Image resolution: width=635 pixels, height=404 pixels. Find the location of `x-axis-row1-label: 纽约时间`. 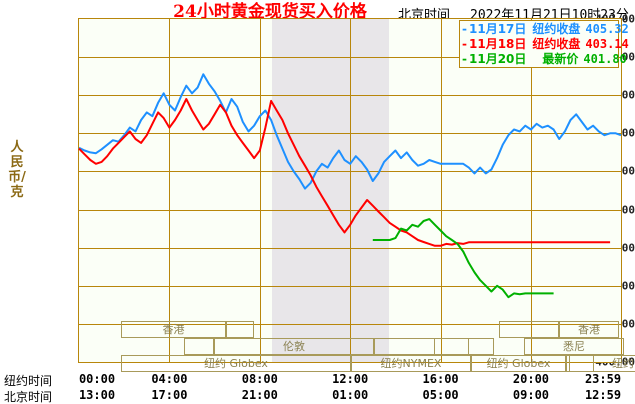

x-axis-row1-label: 纽约时间 is located at coordinates (28, 381).